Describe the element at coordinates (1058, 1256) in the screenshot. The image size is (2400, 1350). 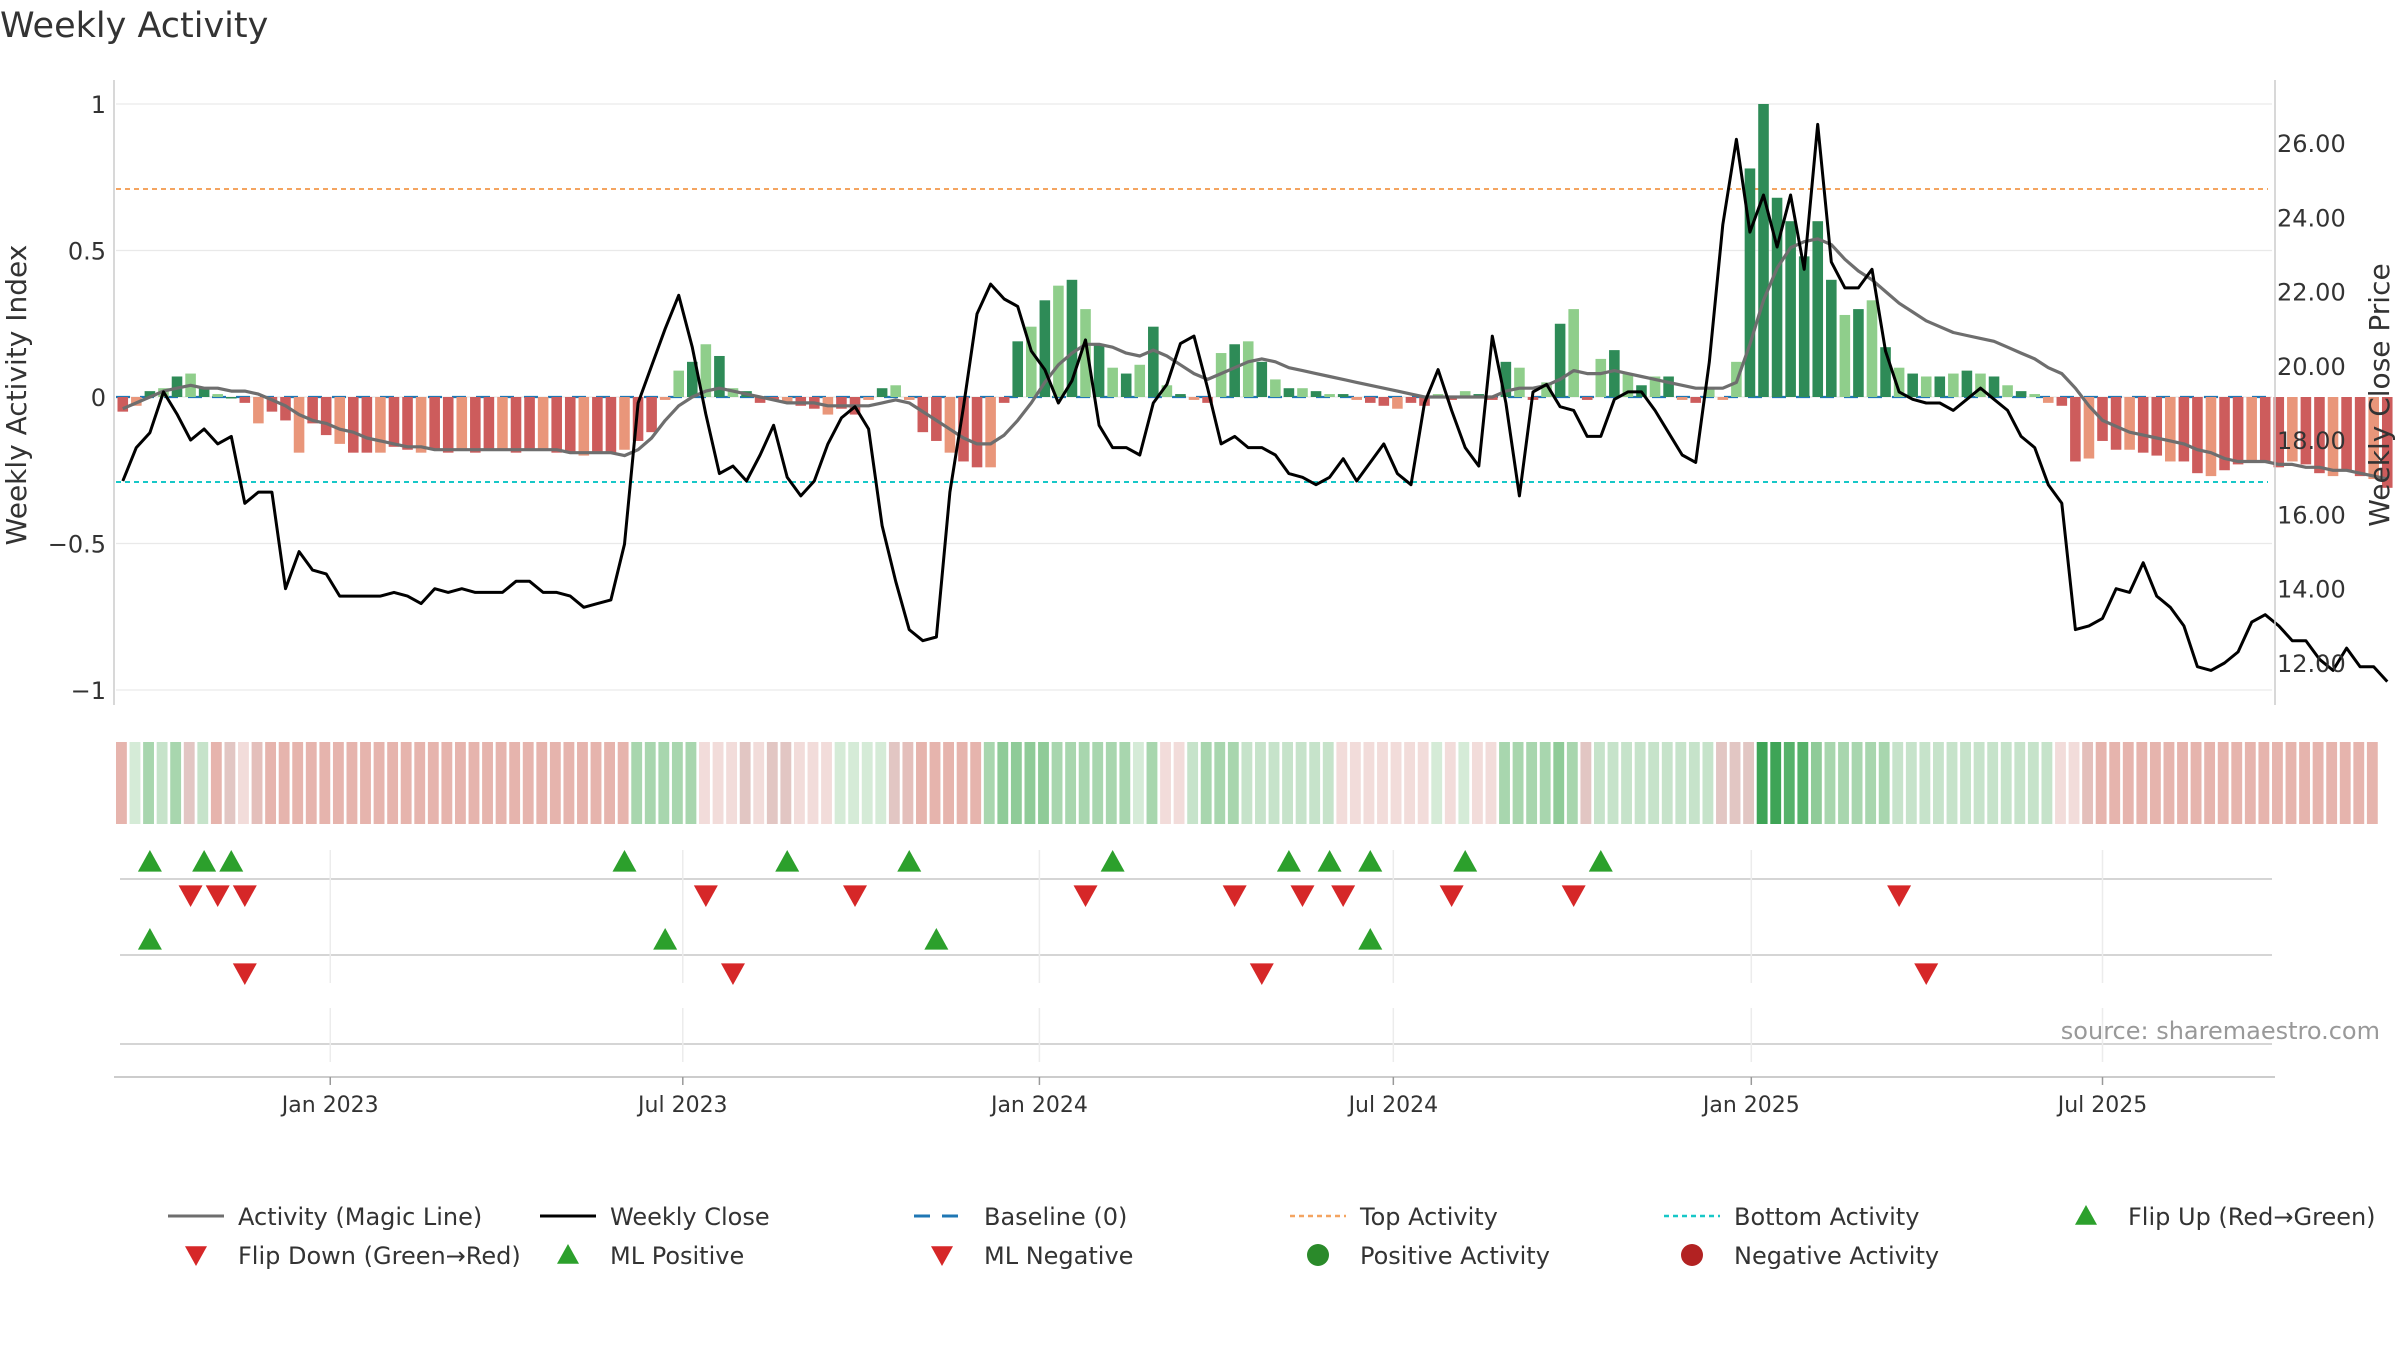
I see `legend-label: ML Negative` at that location.